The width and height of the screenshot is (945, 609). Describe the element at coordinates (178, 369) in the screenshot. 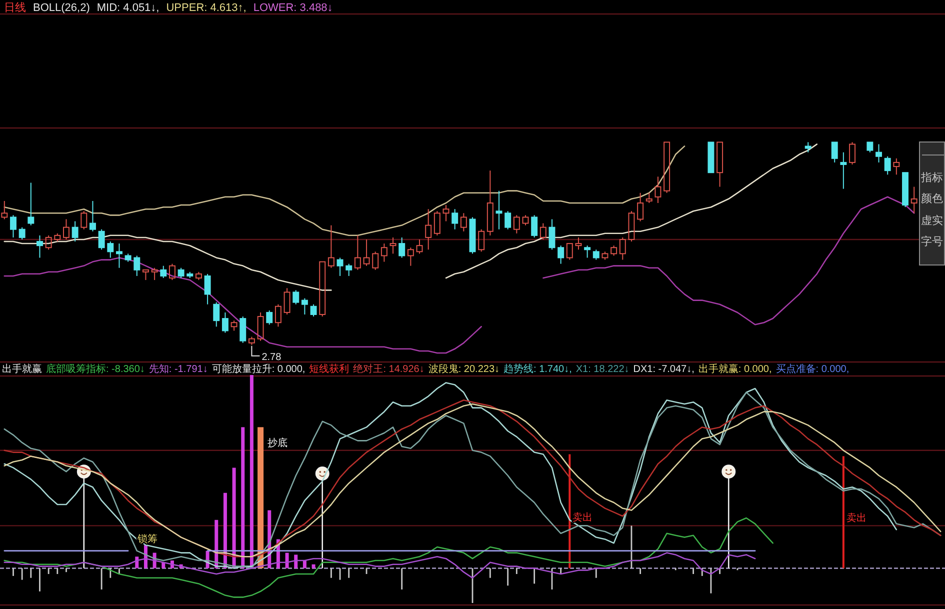

I see `annotation: 先知: -1.791↓` at that location.